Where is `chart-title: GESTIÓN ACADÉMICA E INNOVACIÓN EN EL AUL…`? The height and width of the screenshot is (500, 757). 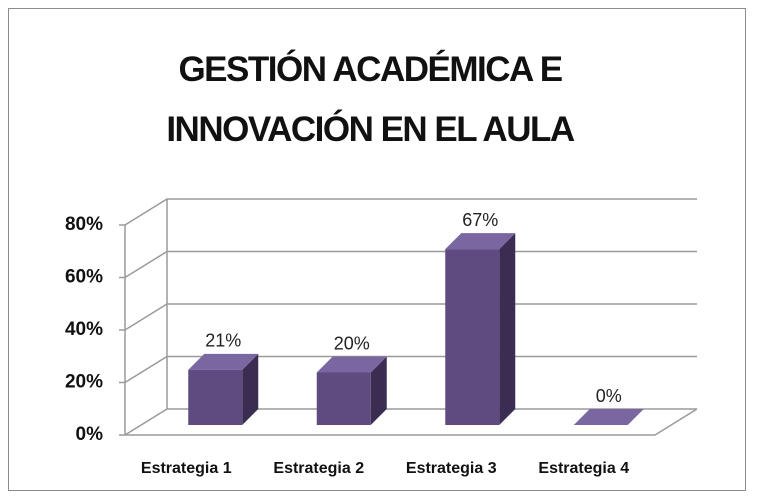 chart-title: GESTIÓN ACADÉMICA E INNOVACIÓN EN EL AUL… is located at coordinates (370, 99).